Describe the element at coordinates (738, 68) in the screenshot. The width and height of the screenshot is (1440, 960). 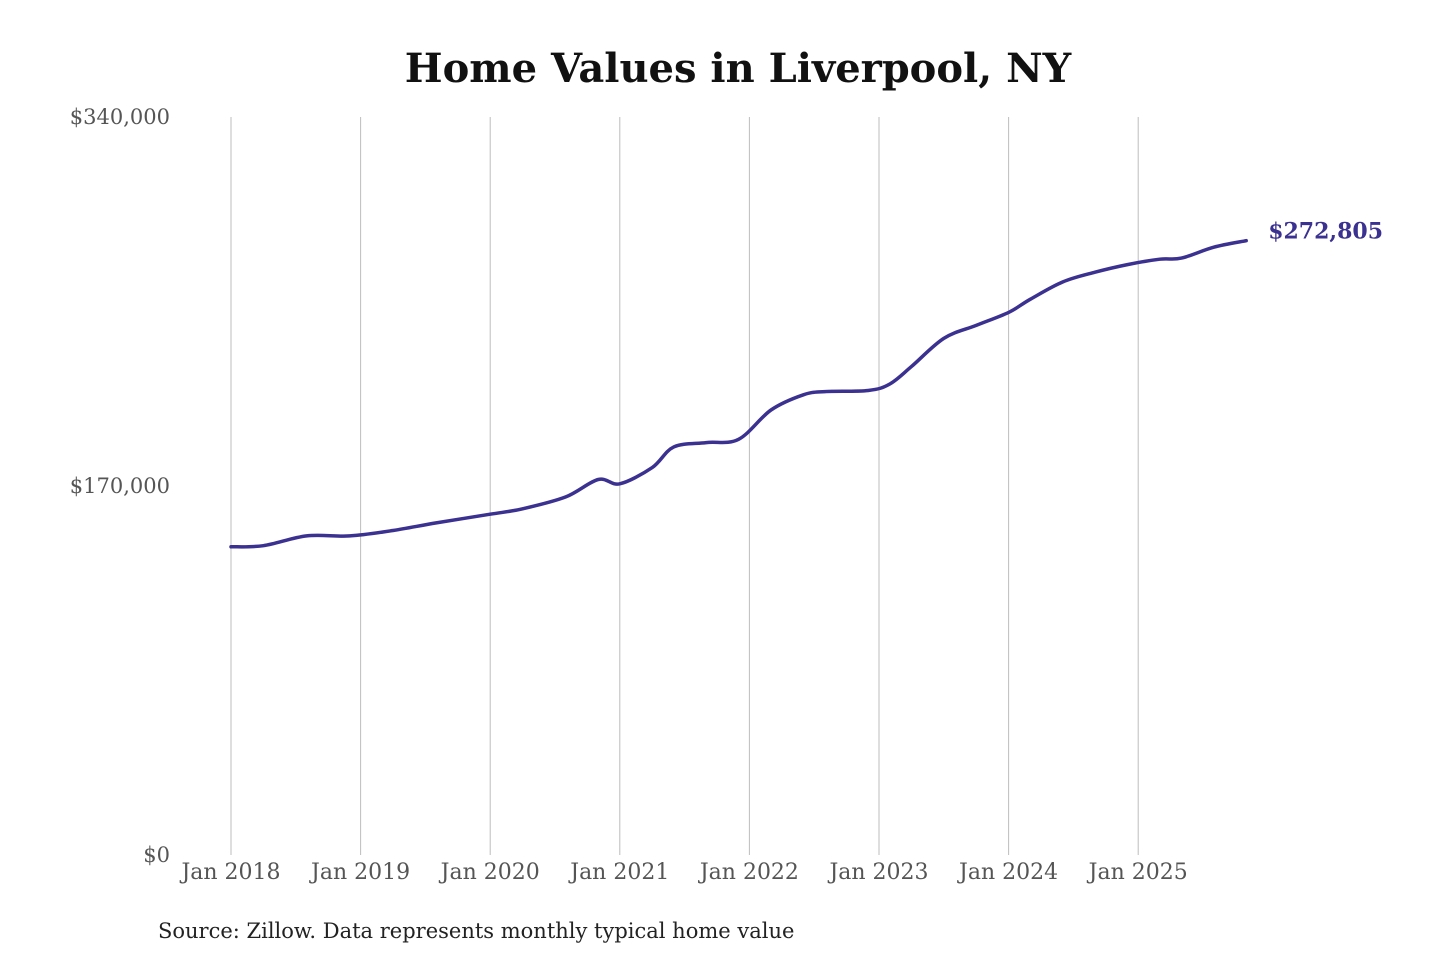
I see `chart-title: Home Values in Liverpool, NY` at that location.